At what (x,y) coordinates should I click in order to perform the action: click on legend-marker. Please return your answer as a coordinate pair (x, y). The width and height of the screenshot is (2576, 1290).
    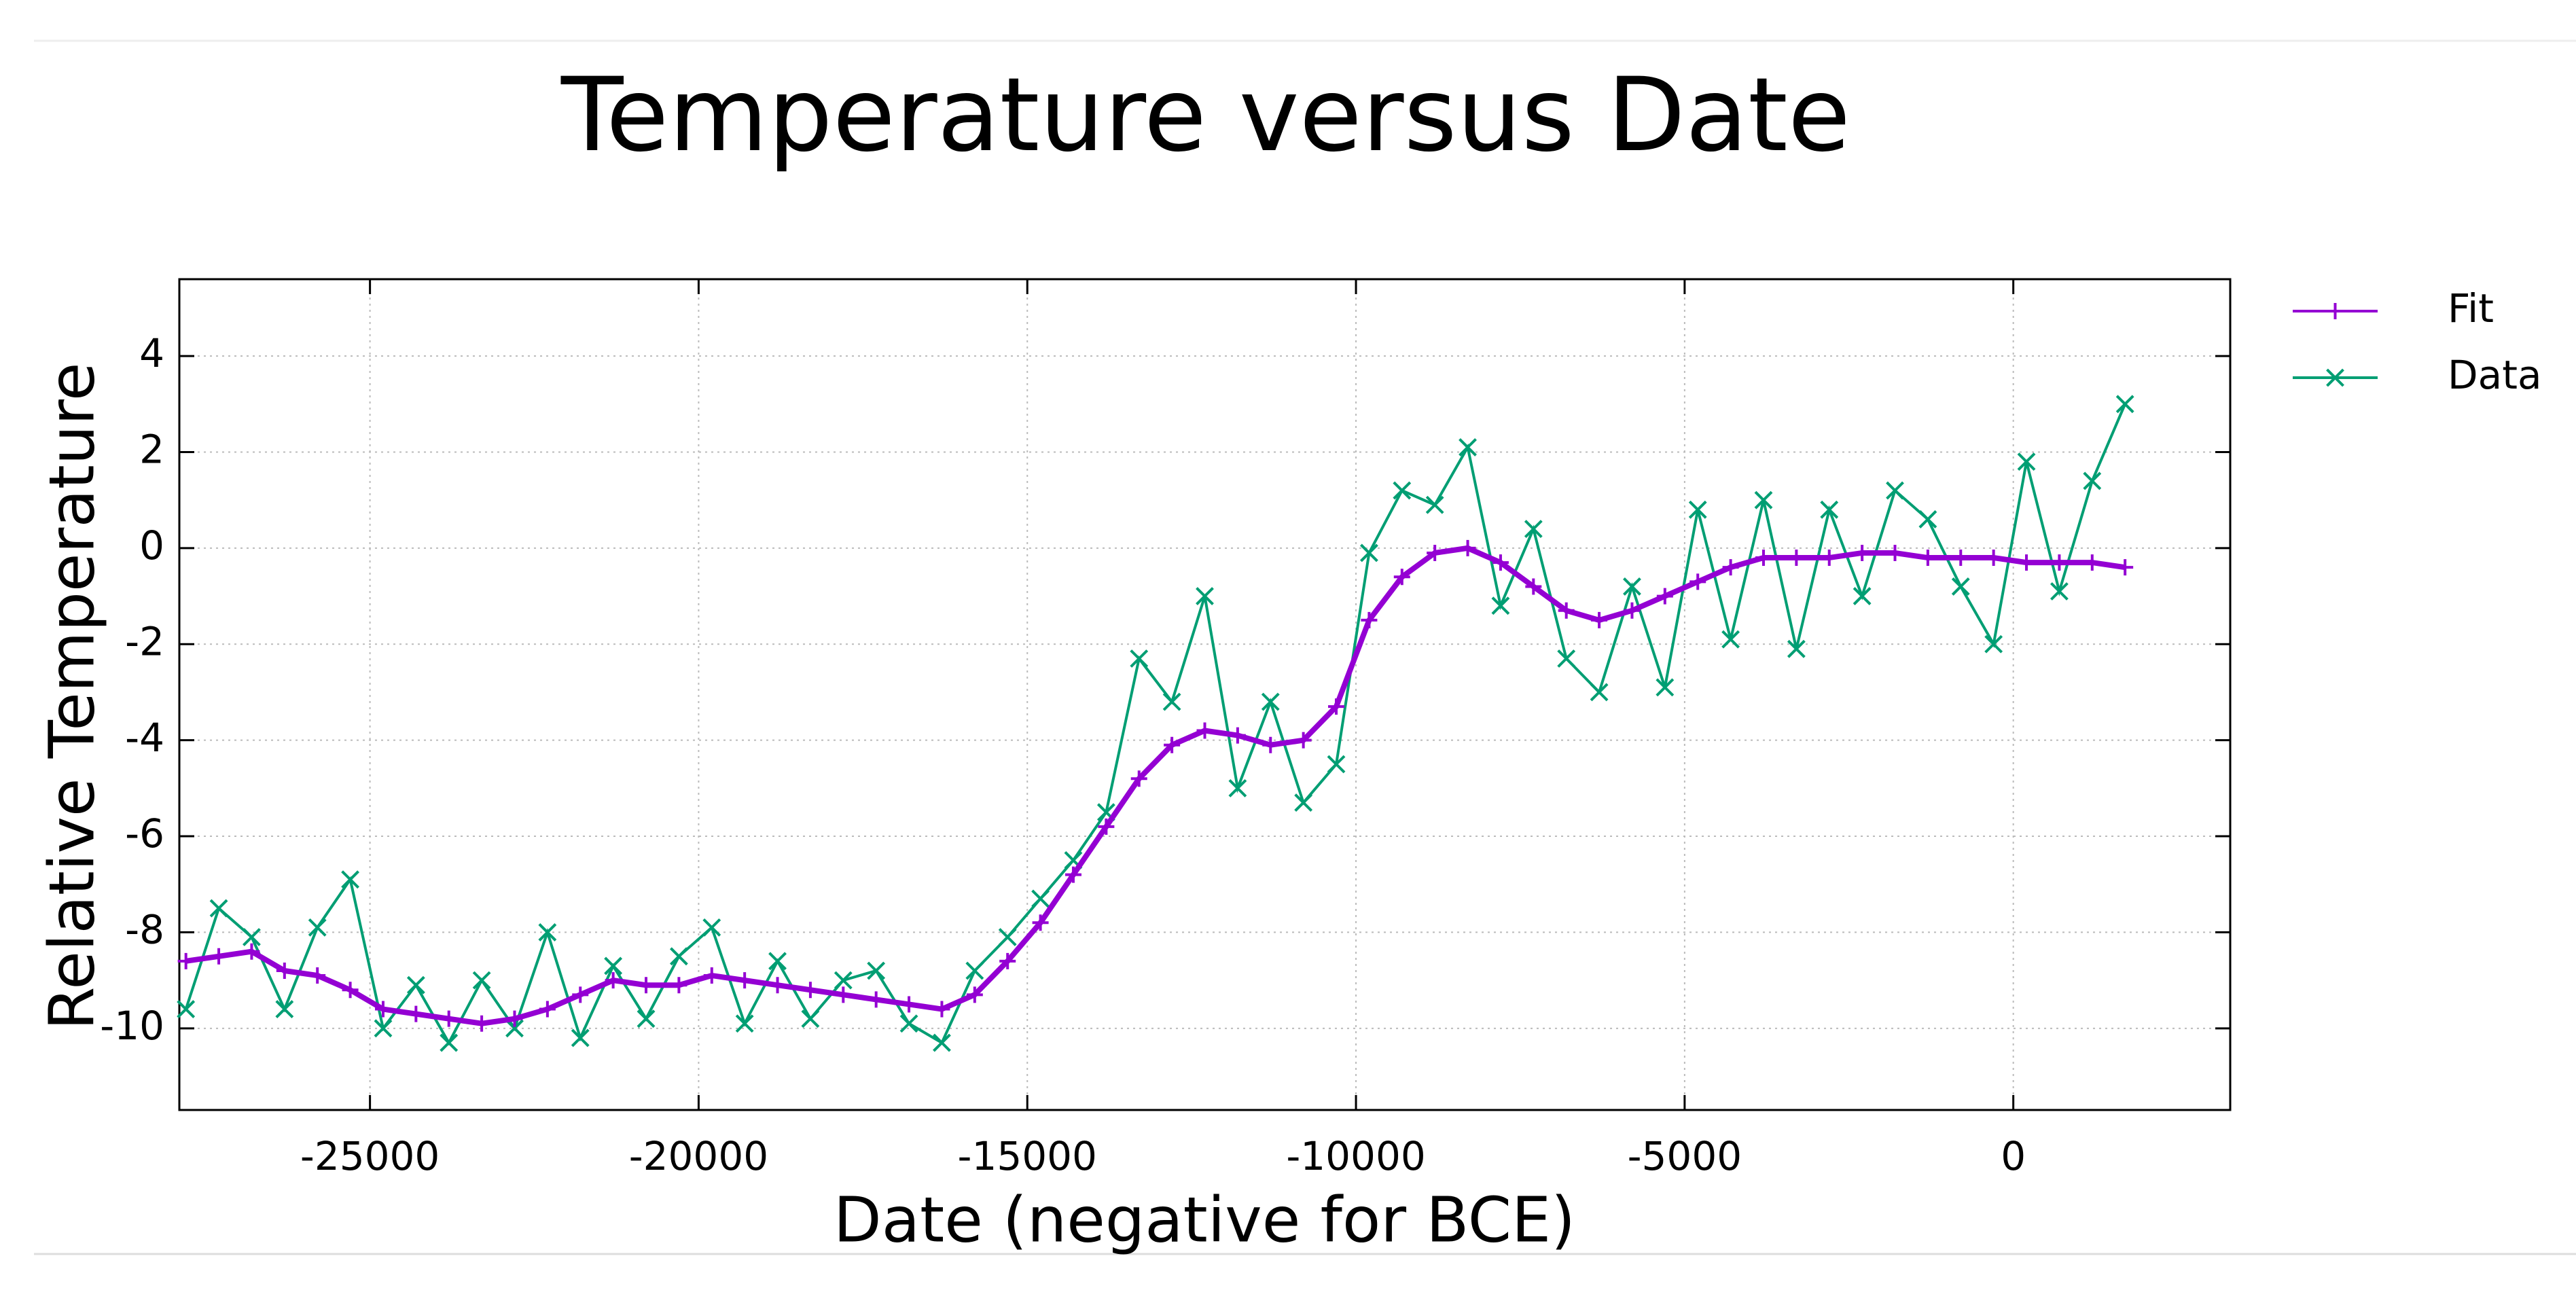
    Looking at the image, I should click on (2335, 311).